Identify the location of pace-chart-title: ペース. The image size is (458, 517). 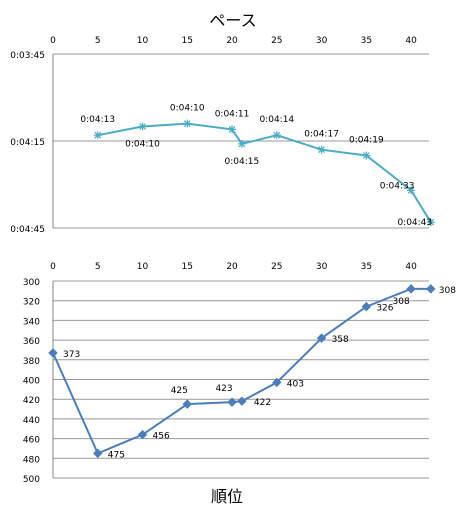
(232, 20).